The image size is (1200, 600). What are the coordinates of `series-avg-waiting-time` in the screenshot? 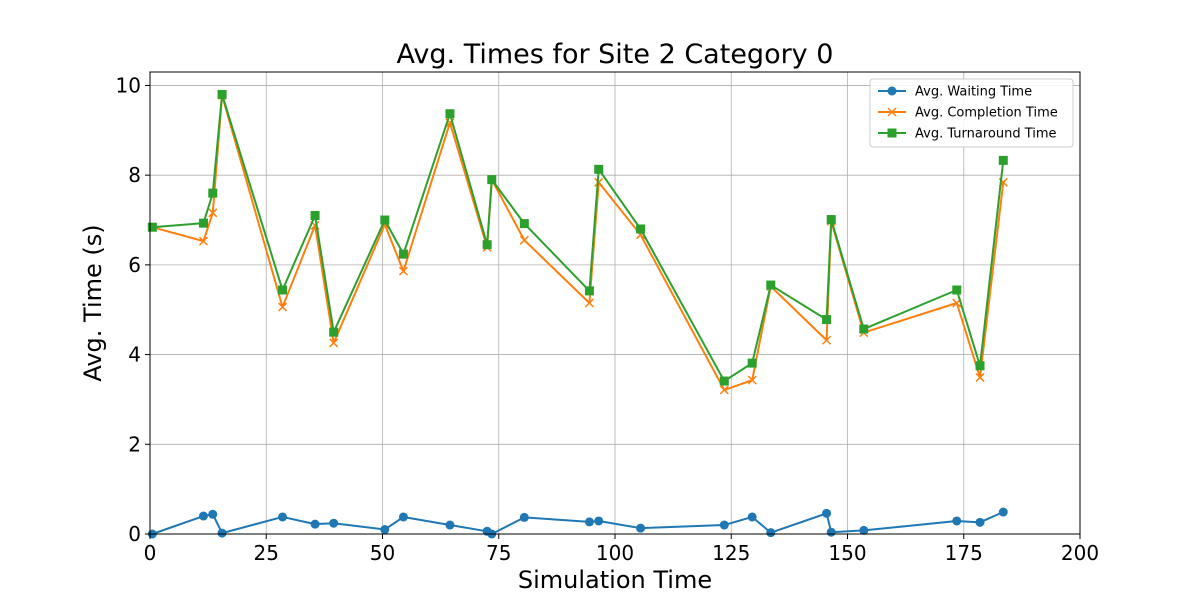 It's located at (577, 523).